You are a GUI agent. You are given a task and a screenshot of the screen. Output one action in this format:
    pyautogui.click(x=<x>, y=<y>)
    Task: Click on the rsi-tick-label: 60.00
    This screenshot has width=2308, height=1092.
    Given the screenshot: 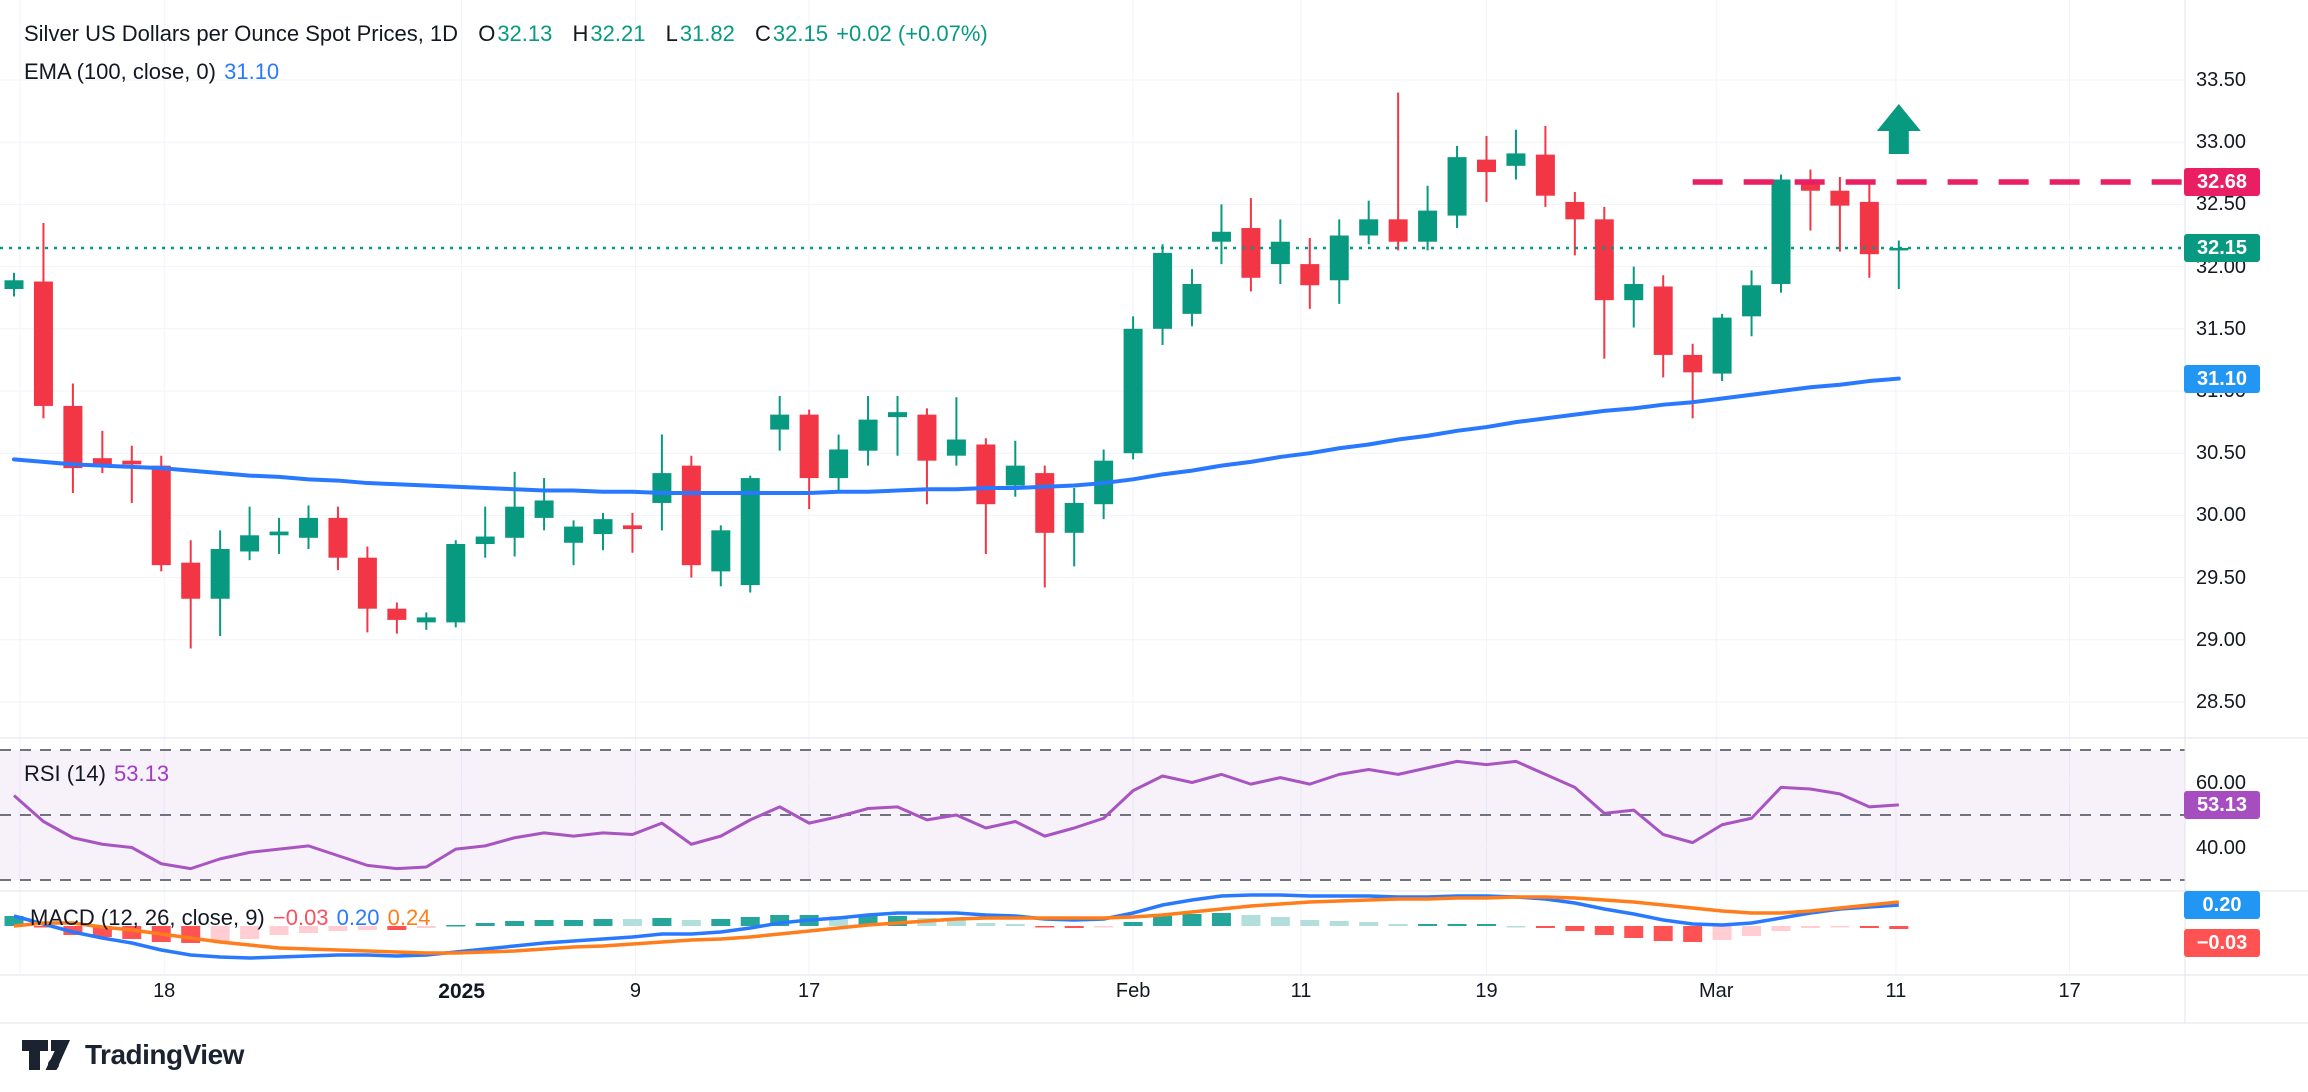 What is the action you would take?
    pyautogui.click(x=2221, y=782)
    